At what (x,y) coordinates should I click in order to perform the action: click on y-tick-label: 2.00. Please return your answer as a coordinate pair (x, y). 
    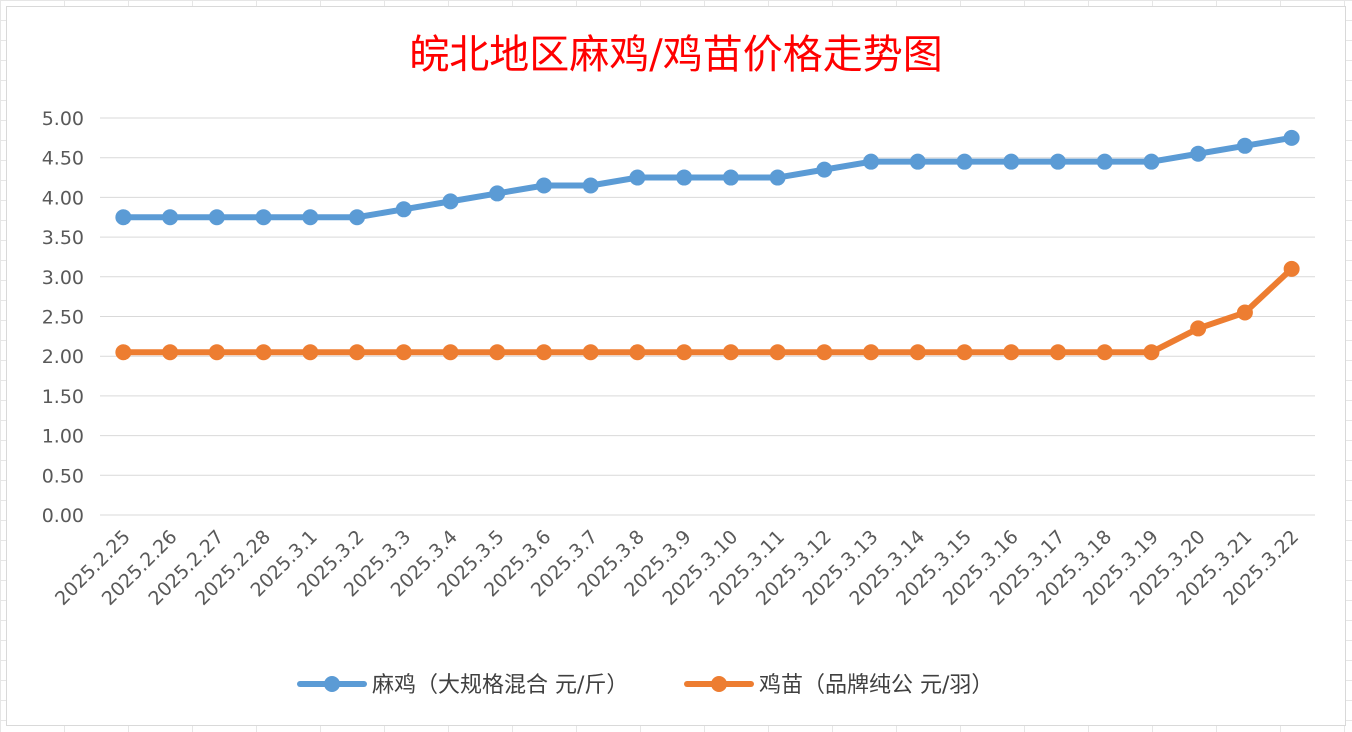
    Looking at the image, I should click on (63, 357).